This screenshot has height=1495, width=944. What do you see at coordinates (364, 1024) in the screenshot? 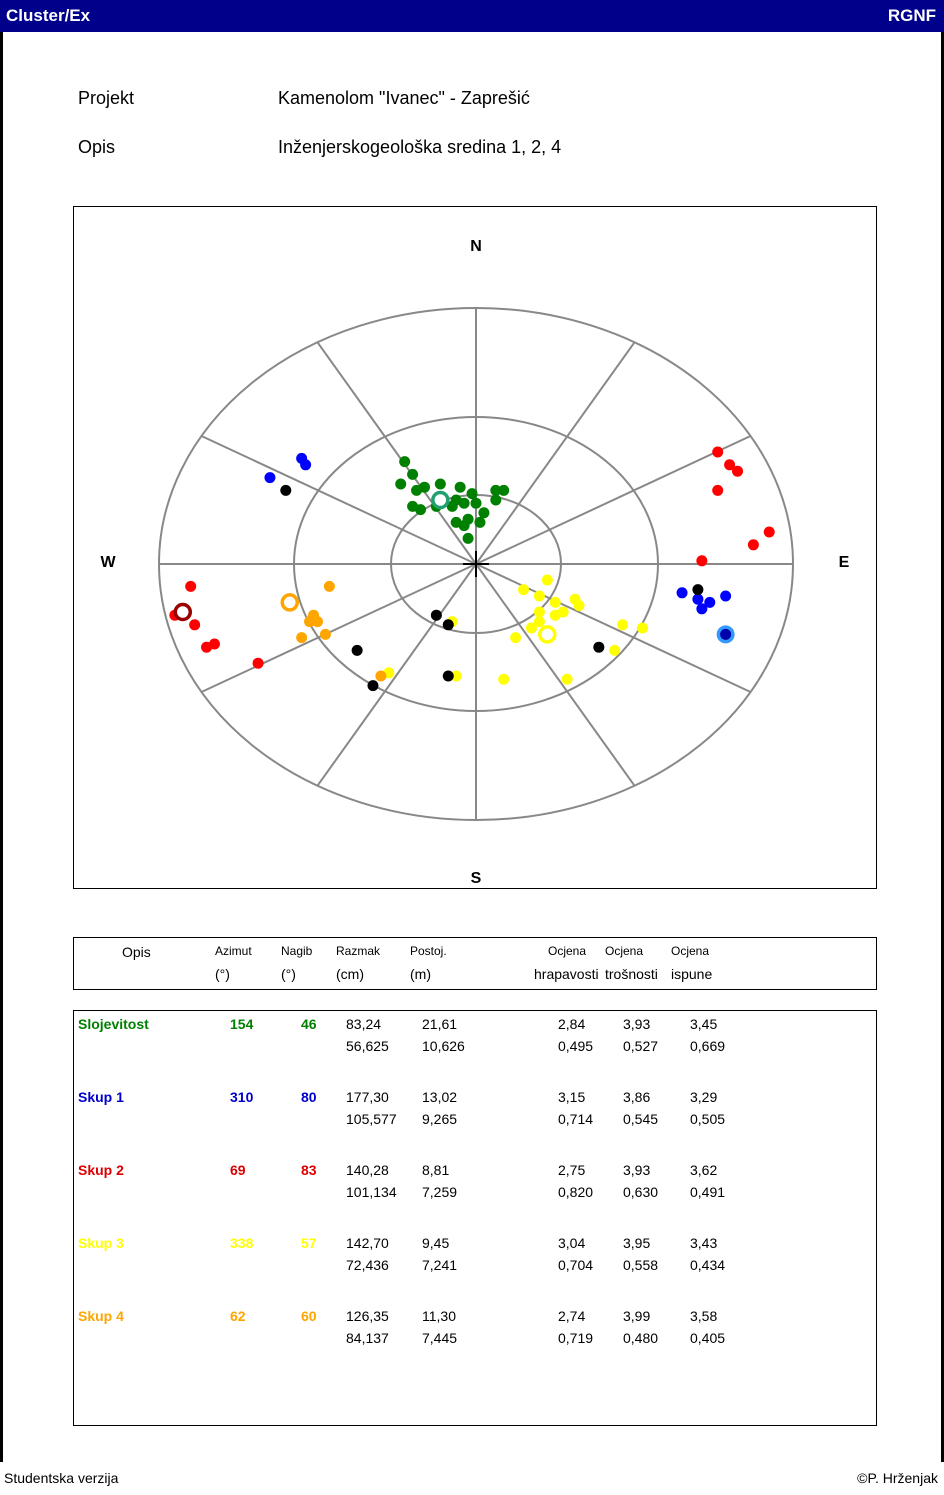
I see `row-razmak: 83,24` at bounding box center [364, 1024].